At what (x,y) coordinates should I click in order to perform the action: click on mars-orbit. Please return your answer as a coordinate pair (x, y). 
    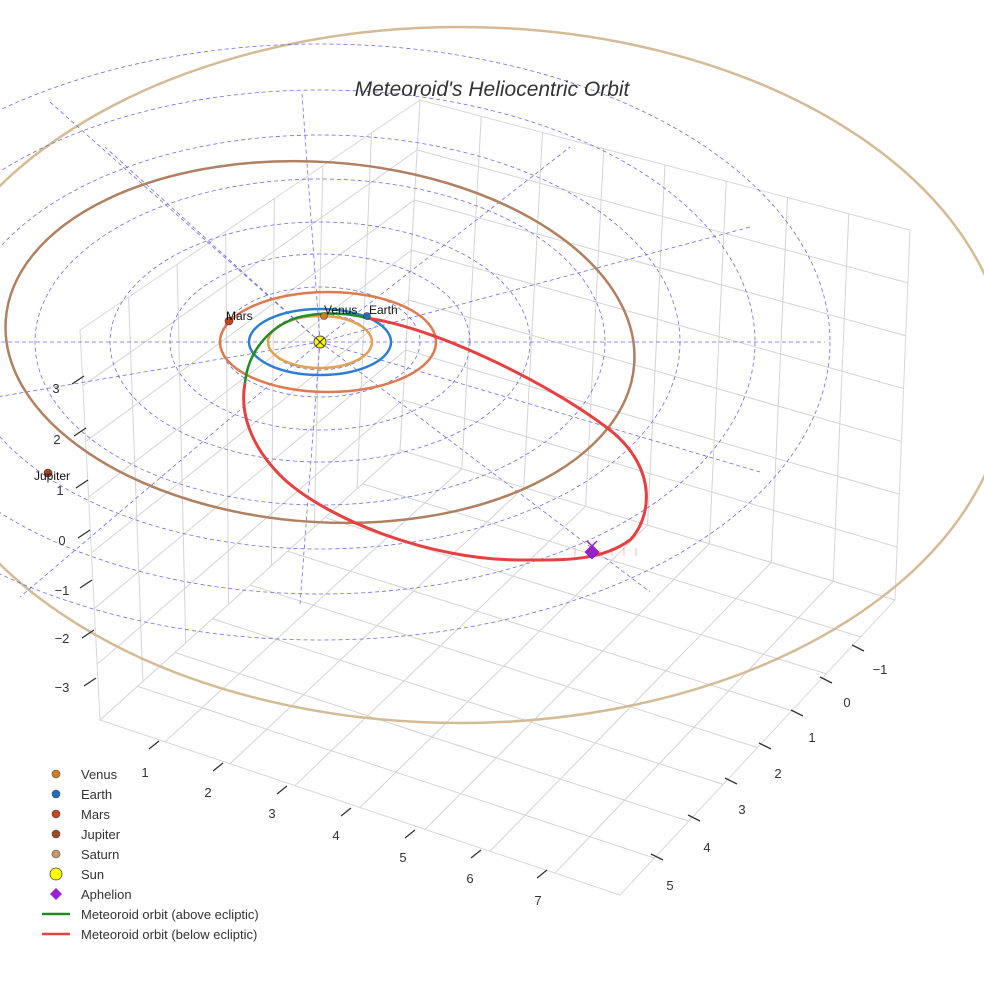
    Looking at the image, I should click on (328, 342).